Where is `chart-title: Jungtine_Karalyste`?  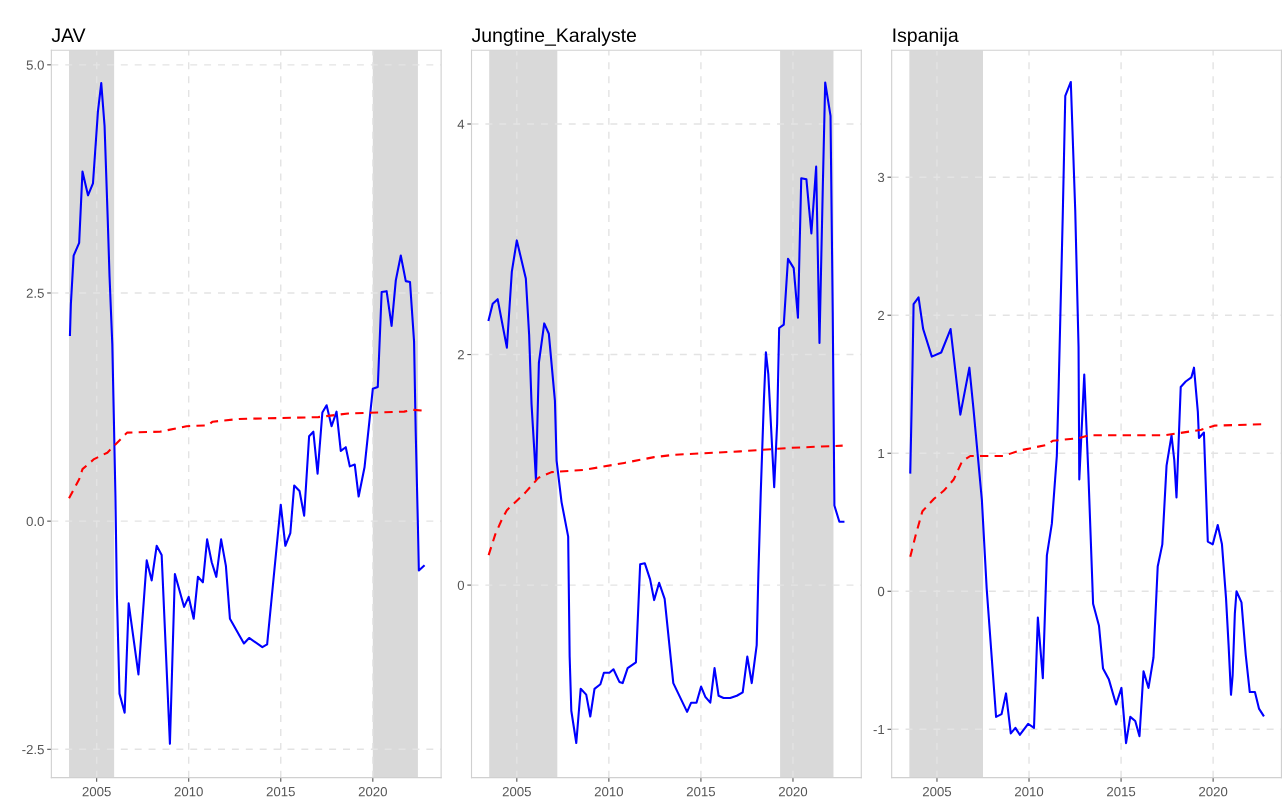 chart-title: Jungtine_Karalyste is located at coordinates (554, 36).